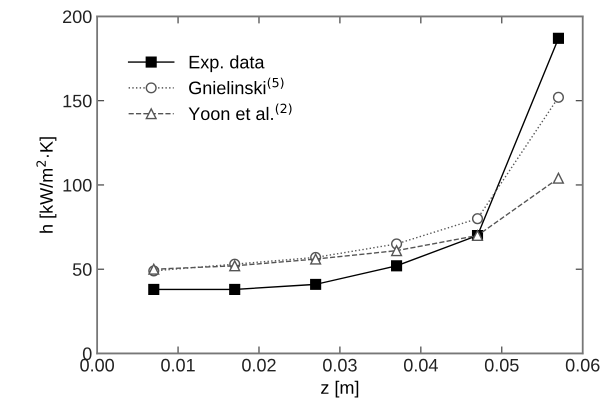 The height and width of the screenshot is (411, 607). Describe the element at coordinates (236, 86) in the screenshot. I see `legend-label: Gnielinski$^{(5)}$` at that location.